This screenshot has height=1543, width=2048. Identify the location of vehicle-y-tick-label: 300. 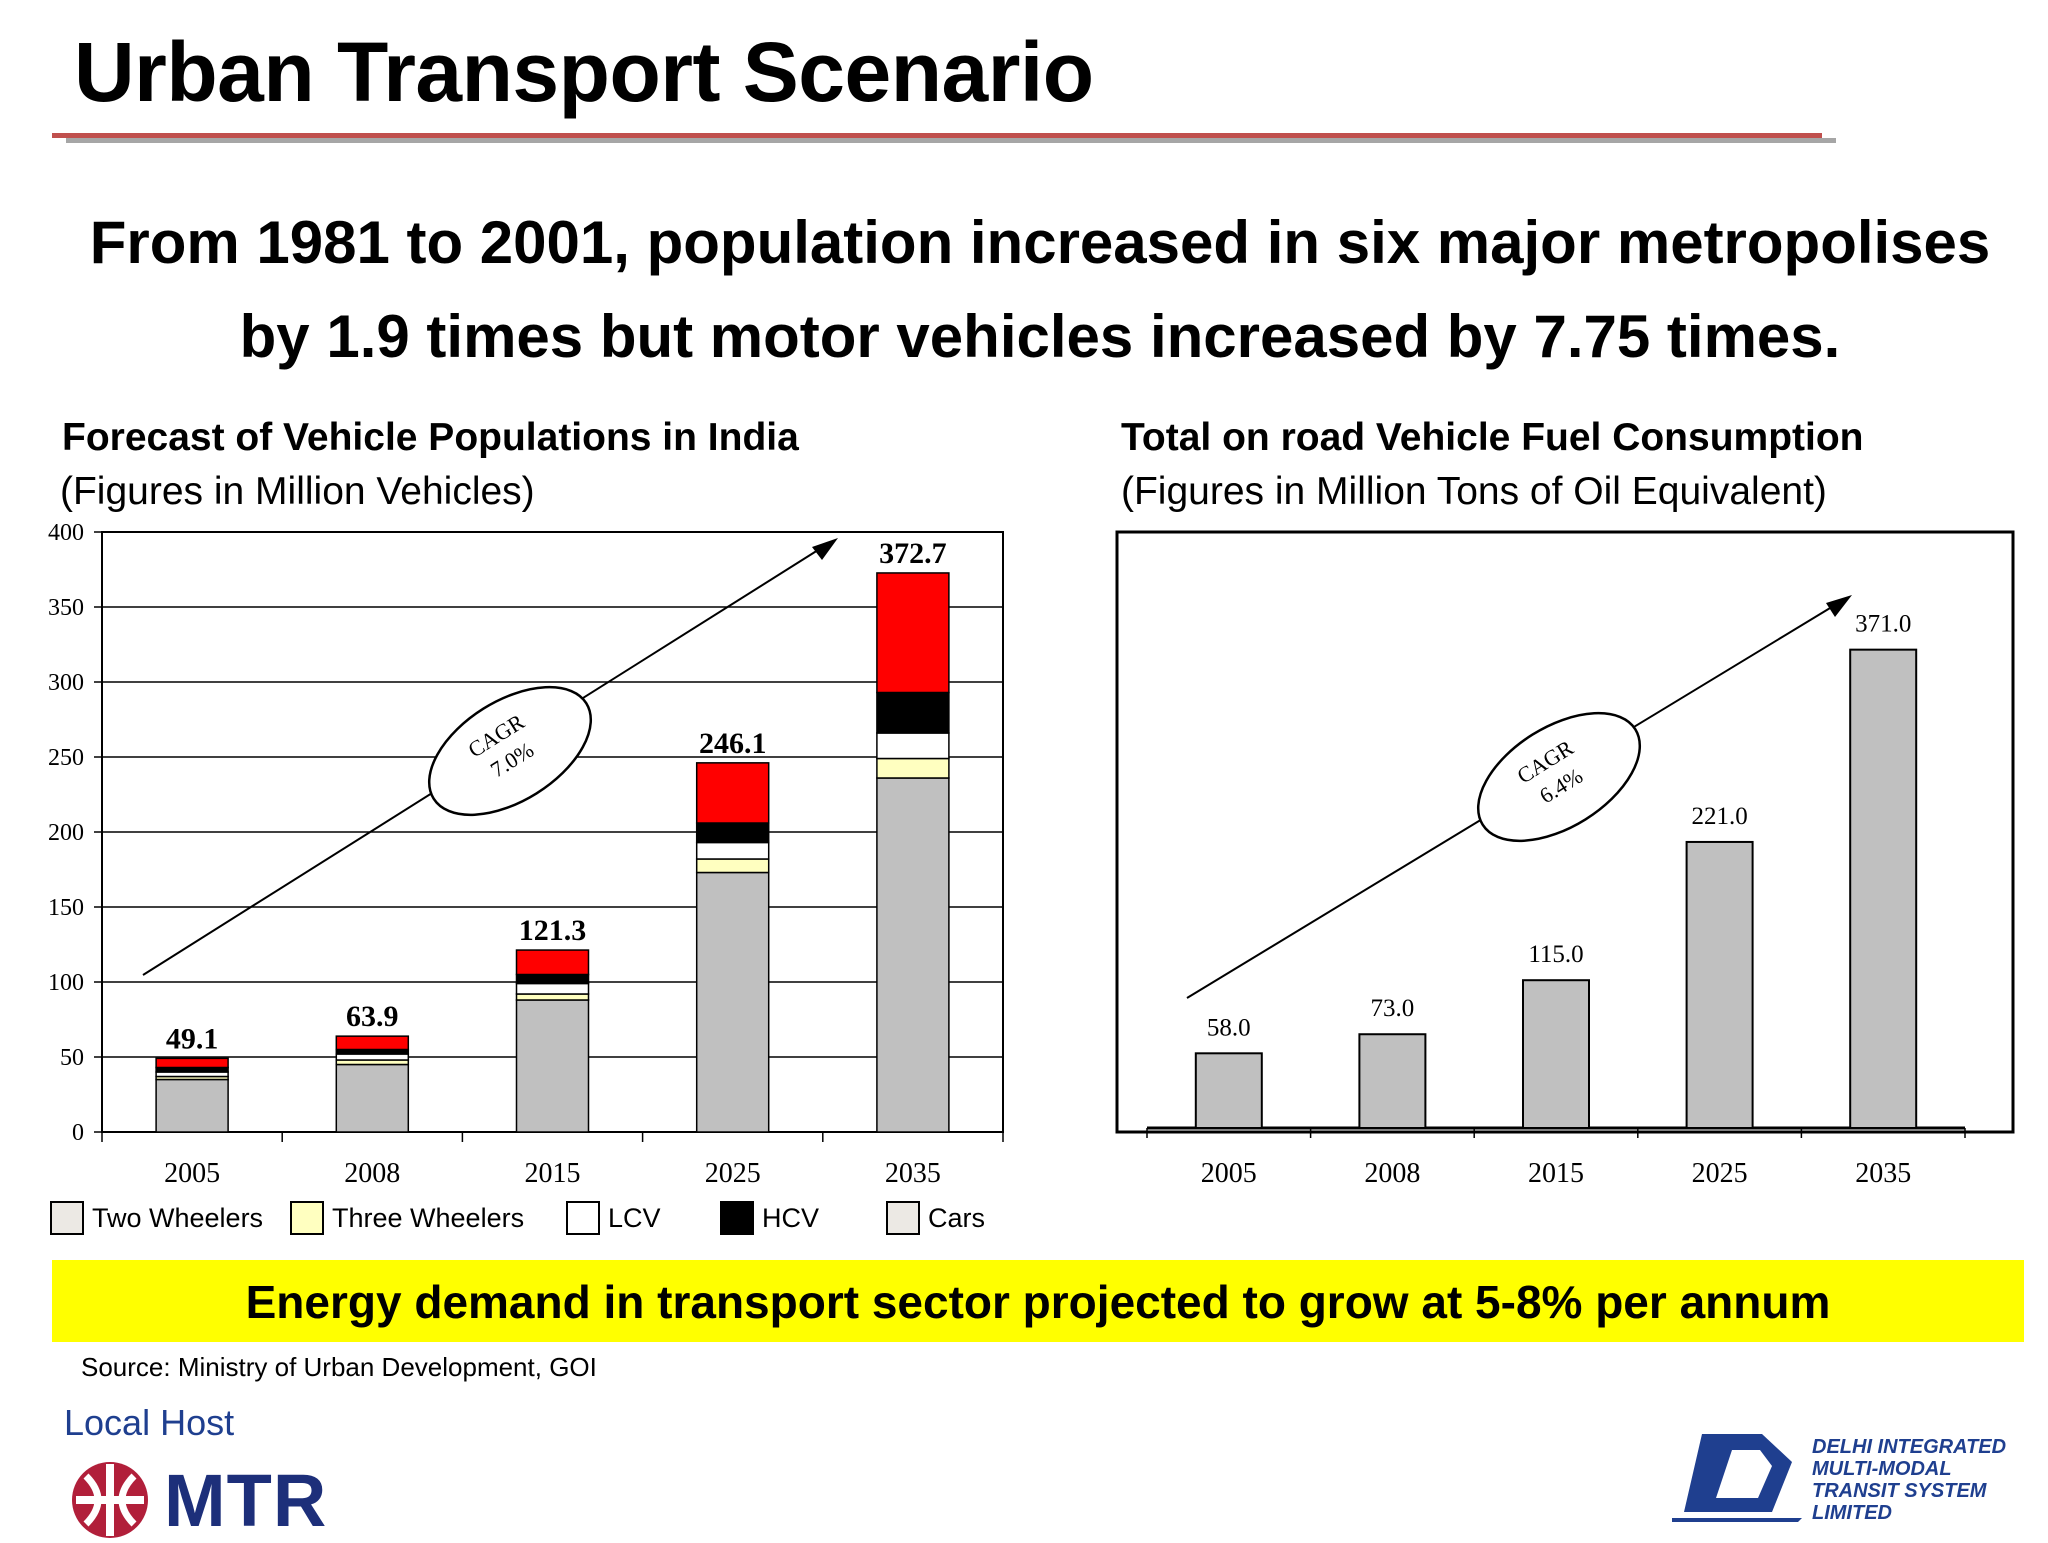
(66, 683).